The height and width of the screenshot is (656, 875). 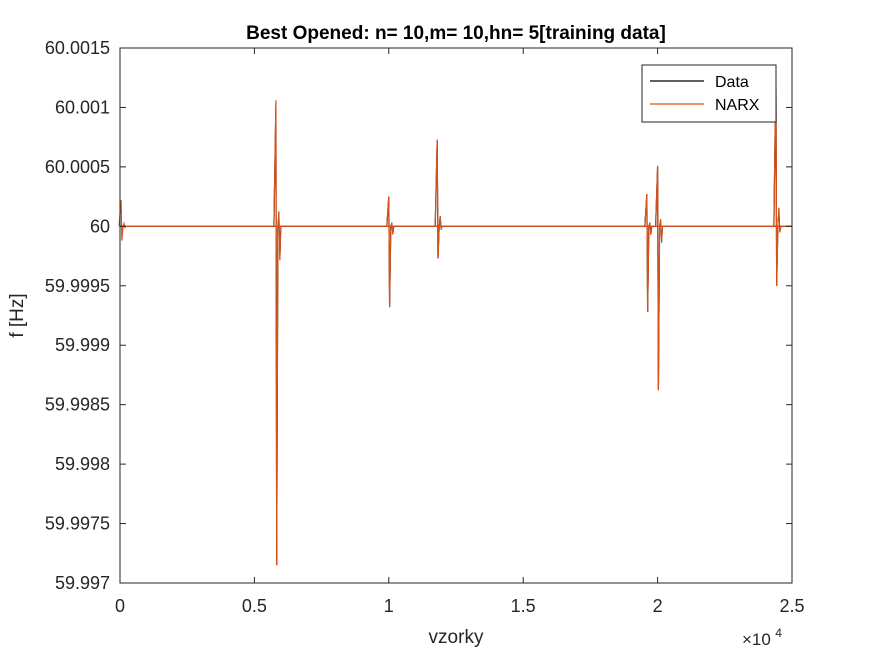 What do you see at coordinates (756, 639) in the screenshot?
I see `x-exponent-base: ×10` at bounding box center [756, 639].